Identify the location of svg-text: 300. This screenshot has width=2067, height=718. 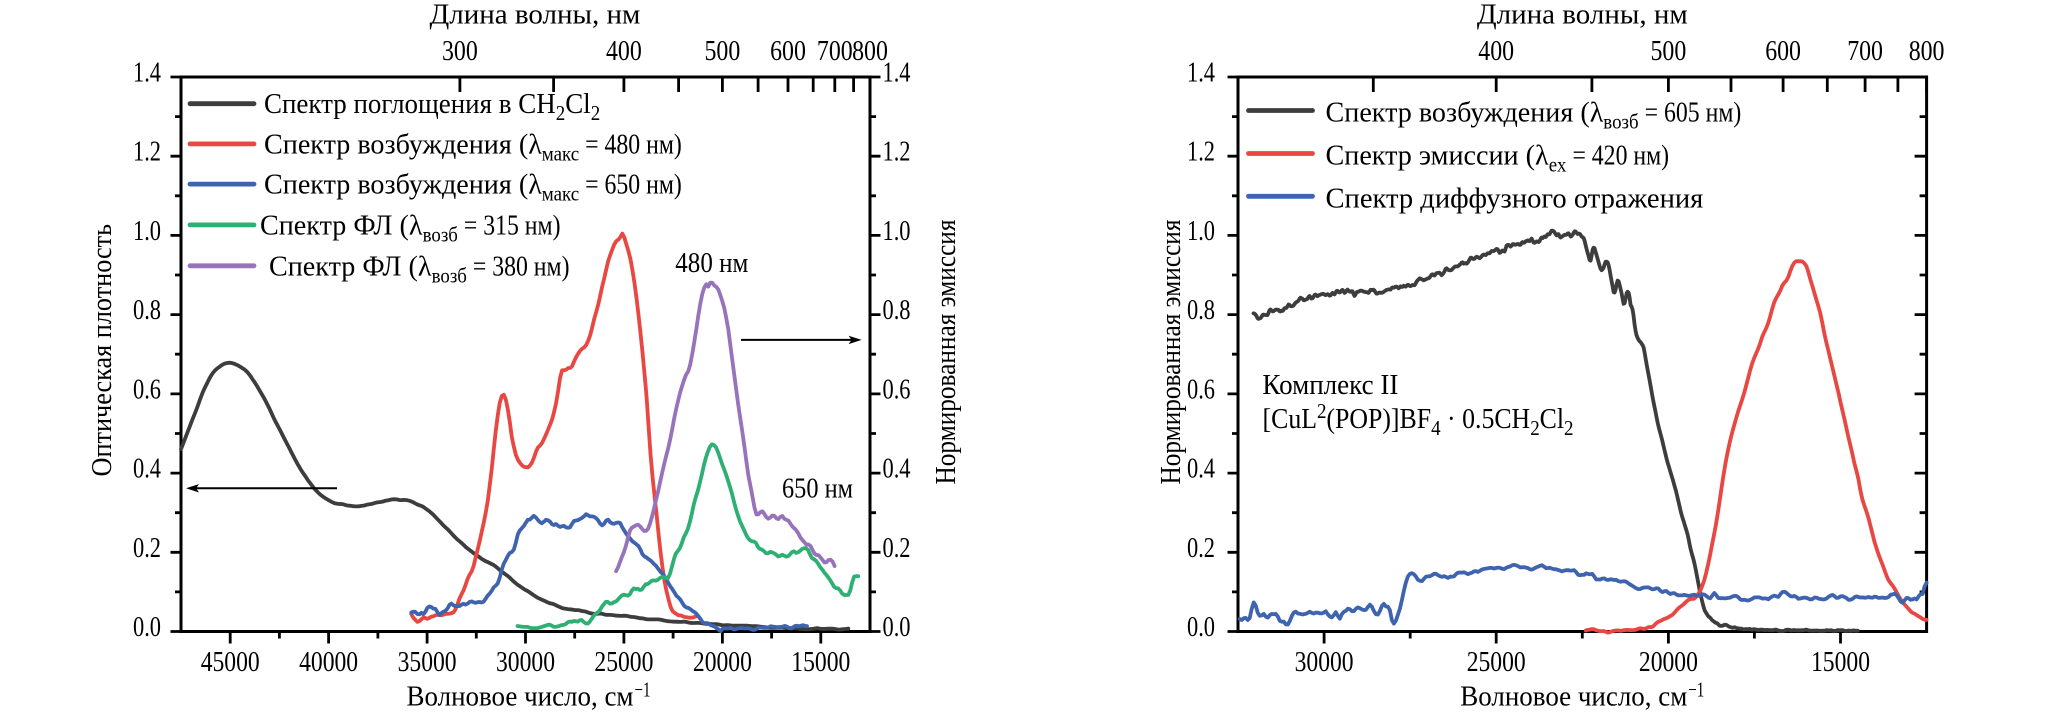
(460, 51).